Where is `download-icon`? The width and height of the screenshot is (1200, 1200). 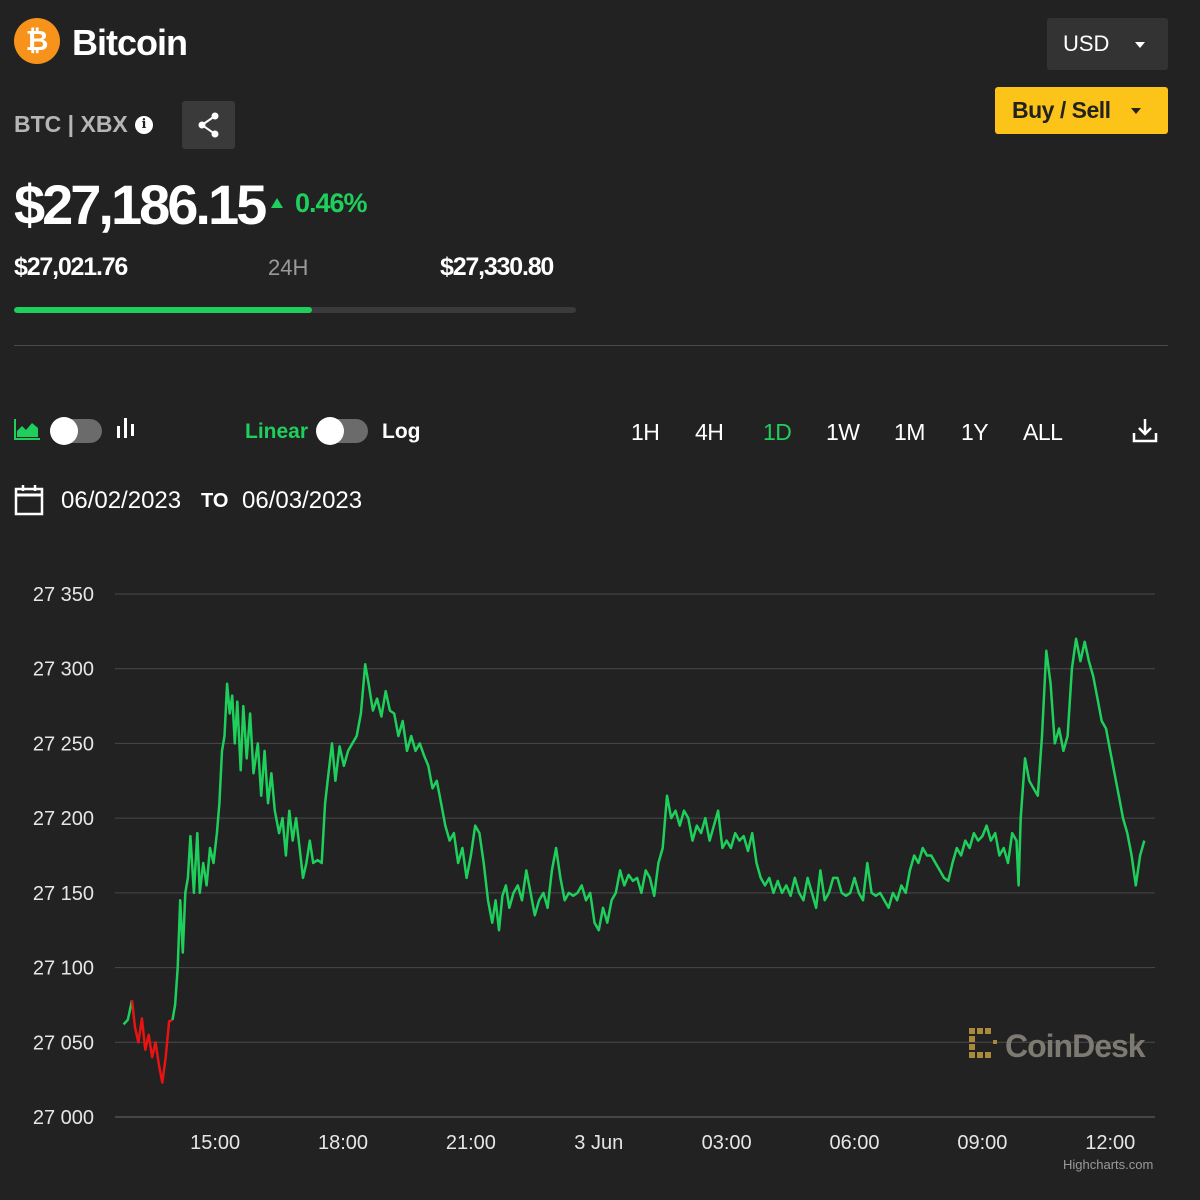
download-icon is located at coordinates (1145, 430).